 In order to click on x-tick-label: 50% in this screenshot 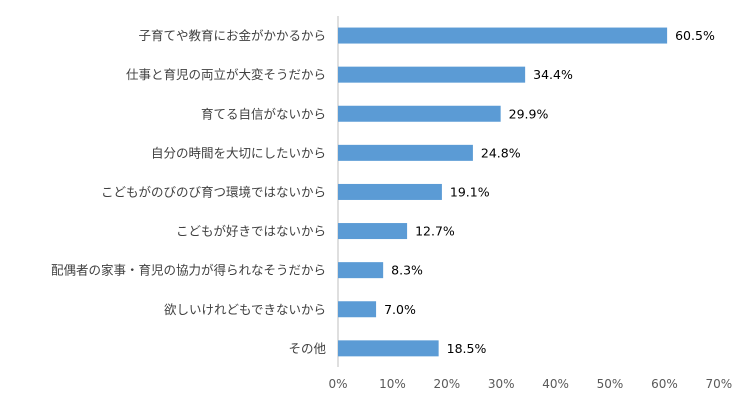, I will do `click(610, 384)`.